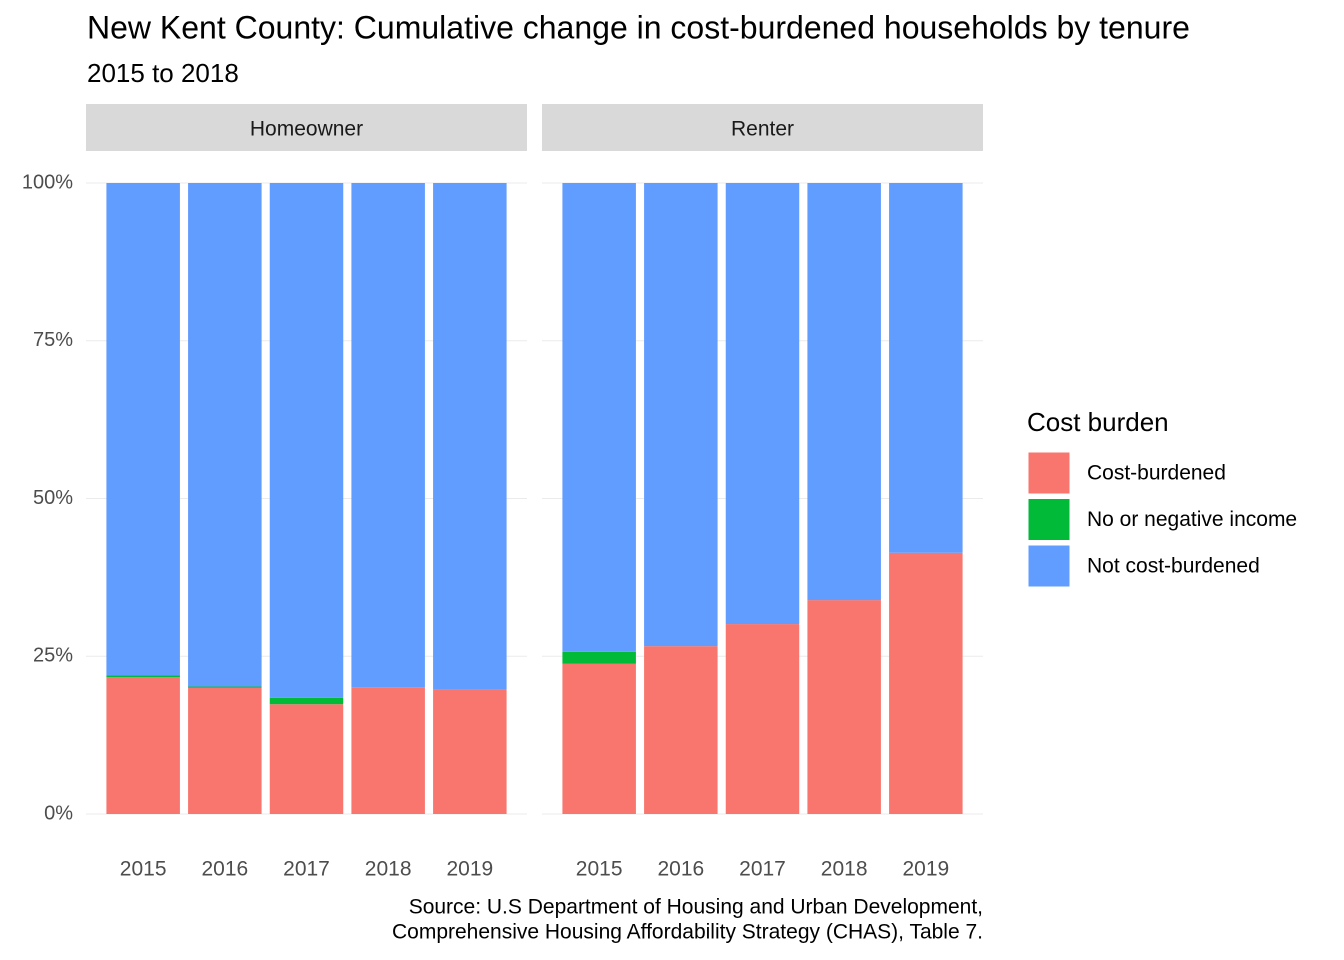 Image resolution: width=1344 pixels, height=960 pixels. I want to click on legend-label: No or negative income, so click(1192, 519).